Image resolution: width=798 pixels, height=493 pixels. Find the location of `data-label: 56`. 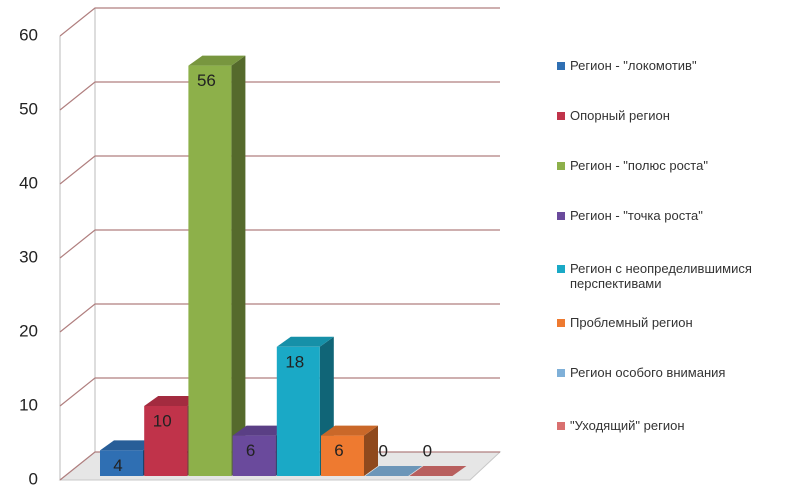

data-label: 56 is located at coordinates (206, 80).